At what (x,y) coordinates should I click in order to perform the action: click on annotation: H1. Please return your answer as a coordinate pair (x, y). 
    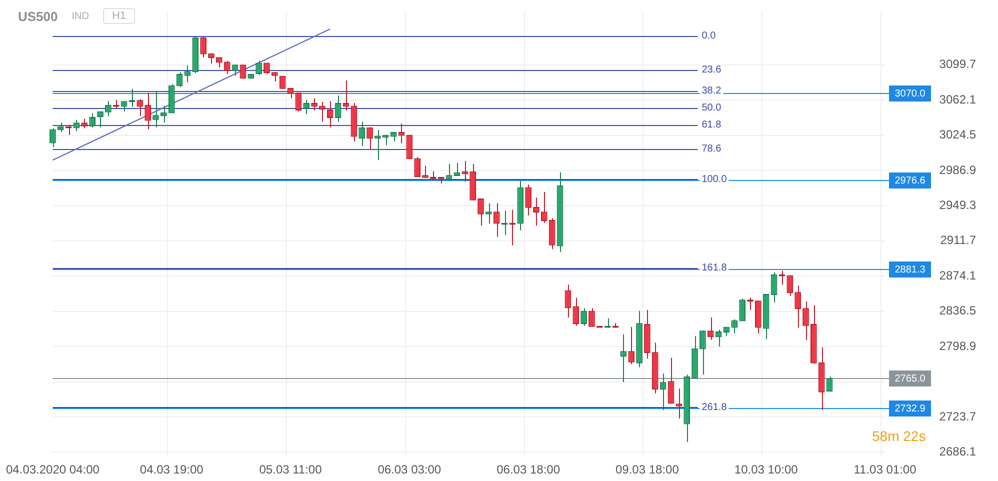
    Looking at the image, I should click on (119, 16).